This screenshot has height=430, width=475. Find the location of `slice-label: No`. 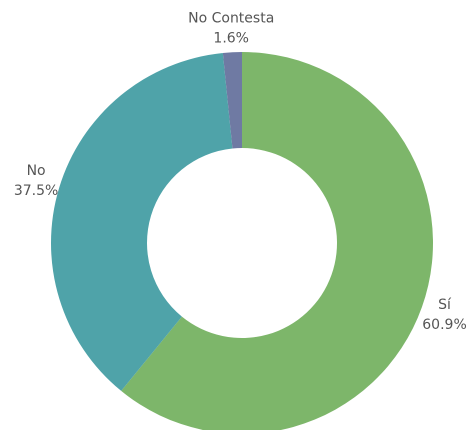

slice-label: No is located at coordinates (36, 171).